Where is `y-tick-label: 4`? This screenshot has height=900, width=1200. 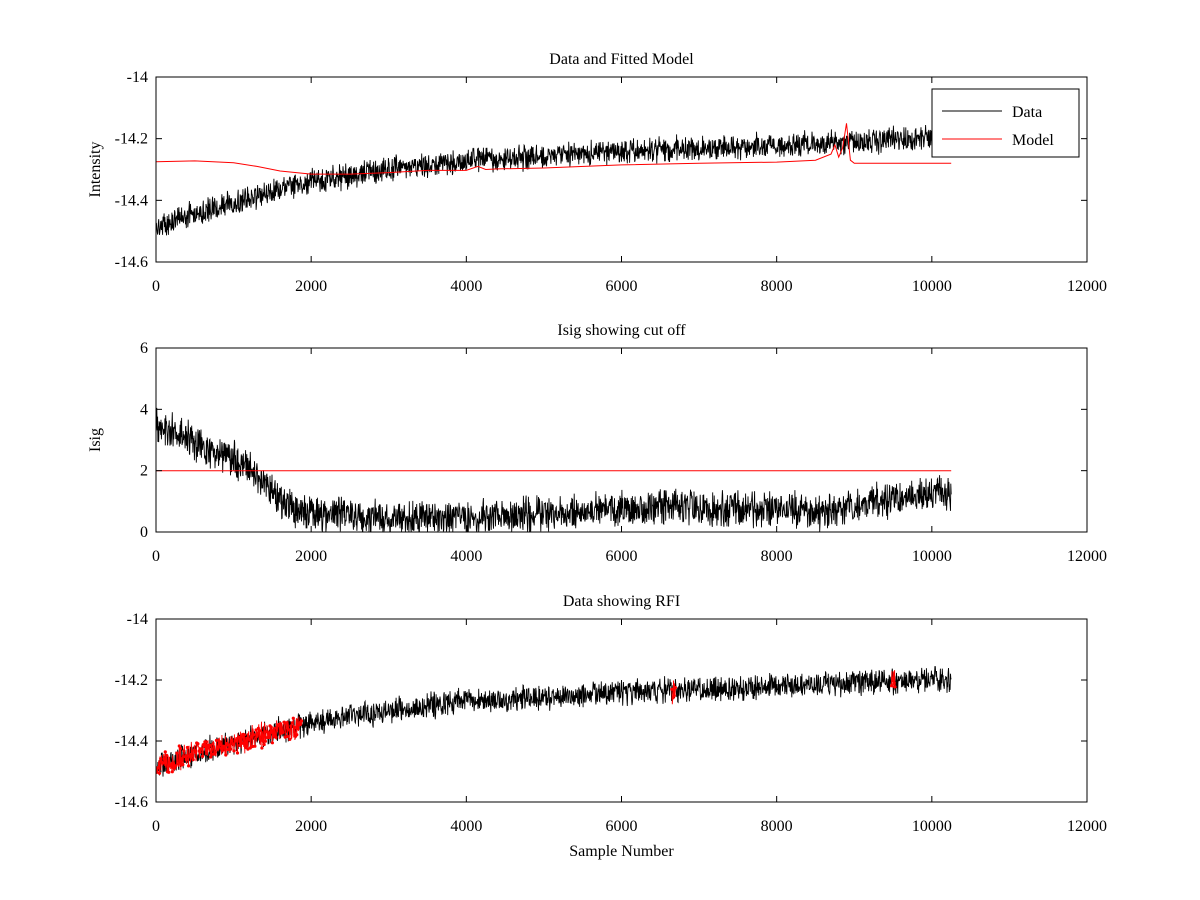 y-tick-label: 4 is located at coordinates (144, 409).